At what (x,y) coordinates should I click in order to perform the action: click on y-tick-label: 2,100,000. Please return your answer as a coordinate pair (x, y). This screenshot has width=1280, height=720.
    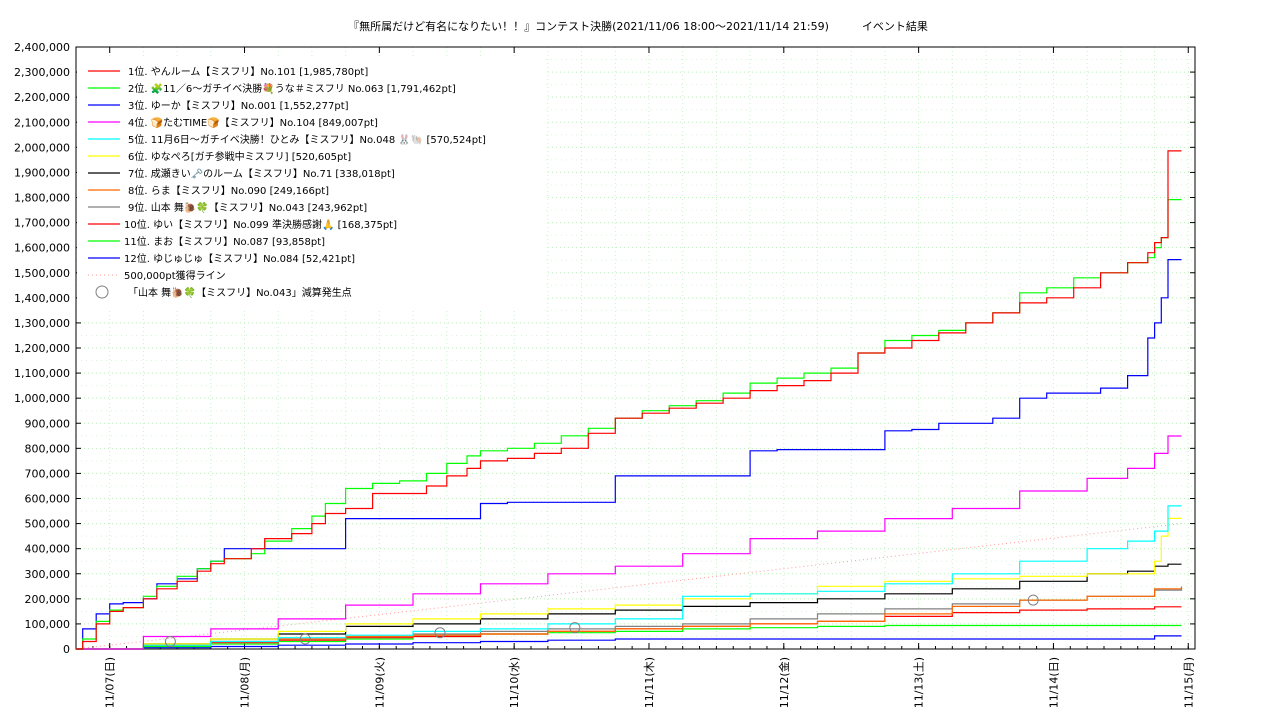
    Looking at the image, I should click on (42, 122).